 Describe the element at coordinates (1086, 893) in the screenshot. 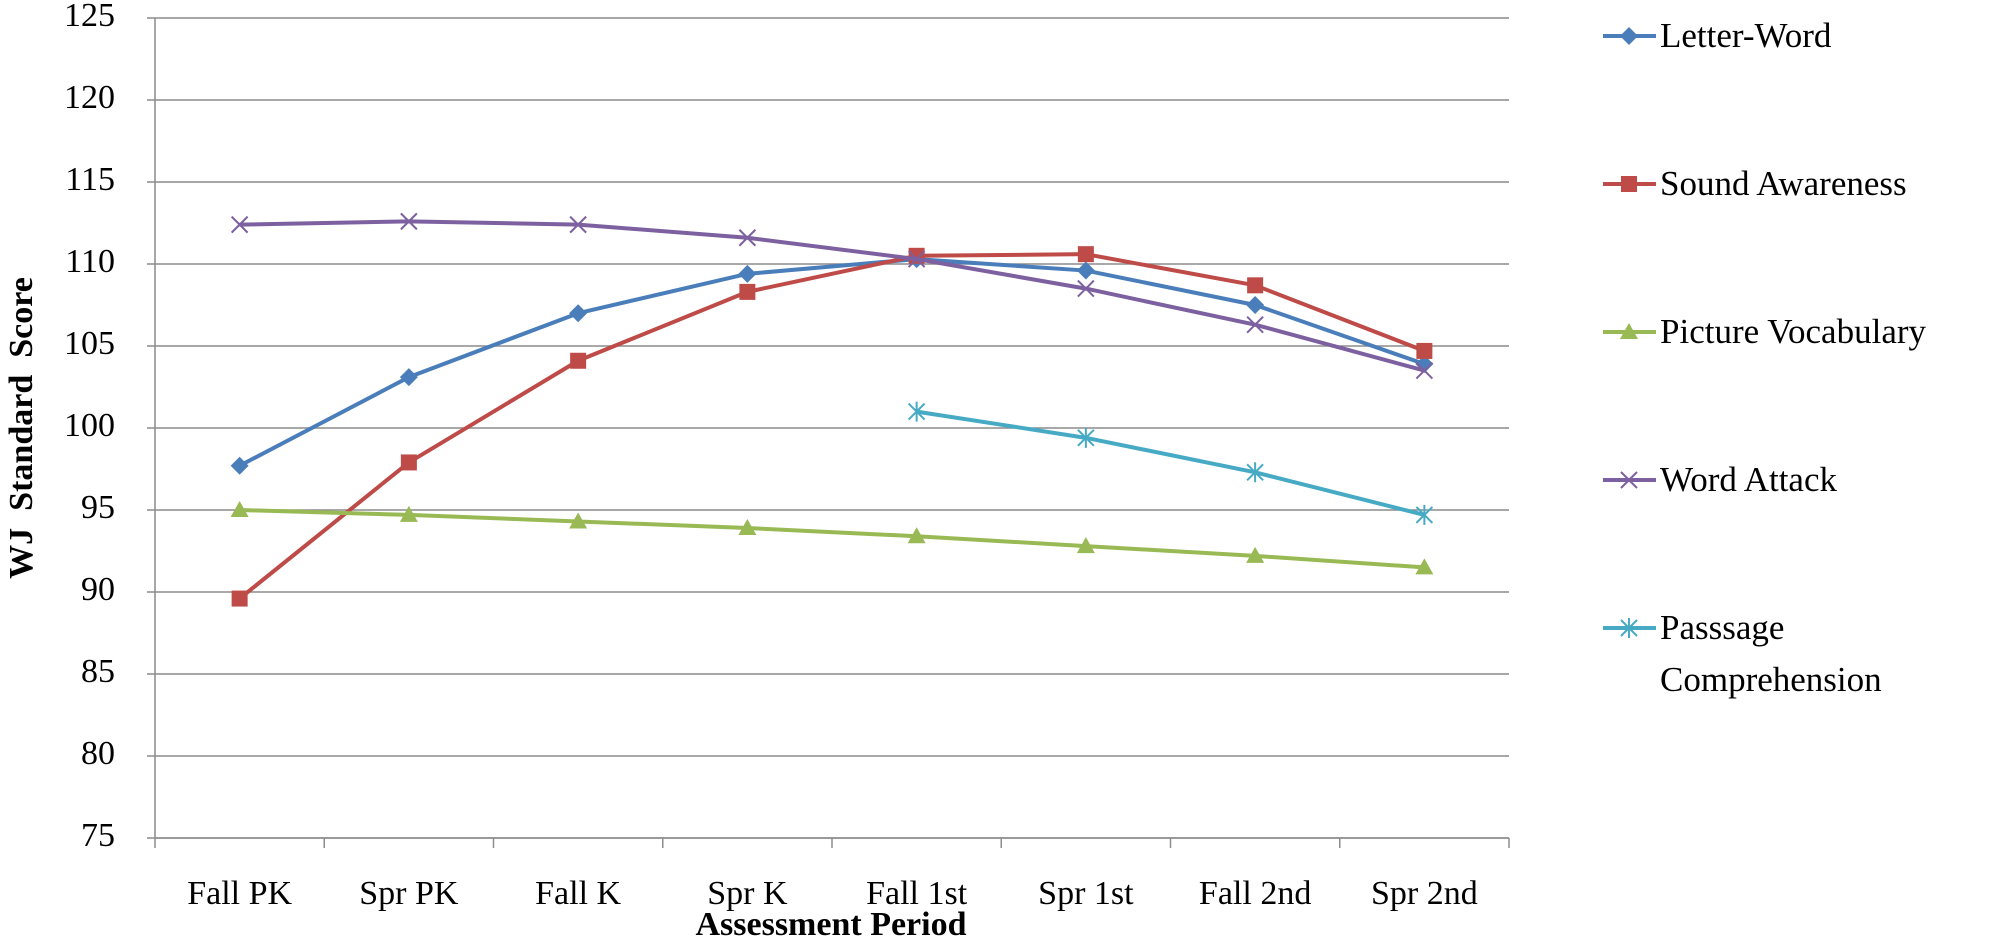

I see `x-tick-label: Spr 1st` at that location.